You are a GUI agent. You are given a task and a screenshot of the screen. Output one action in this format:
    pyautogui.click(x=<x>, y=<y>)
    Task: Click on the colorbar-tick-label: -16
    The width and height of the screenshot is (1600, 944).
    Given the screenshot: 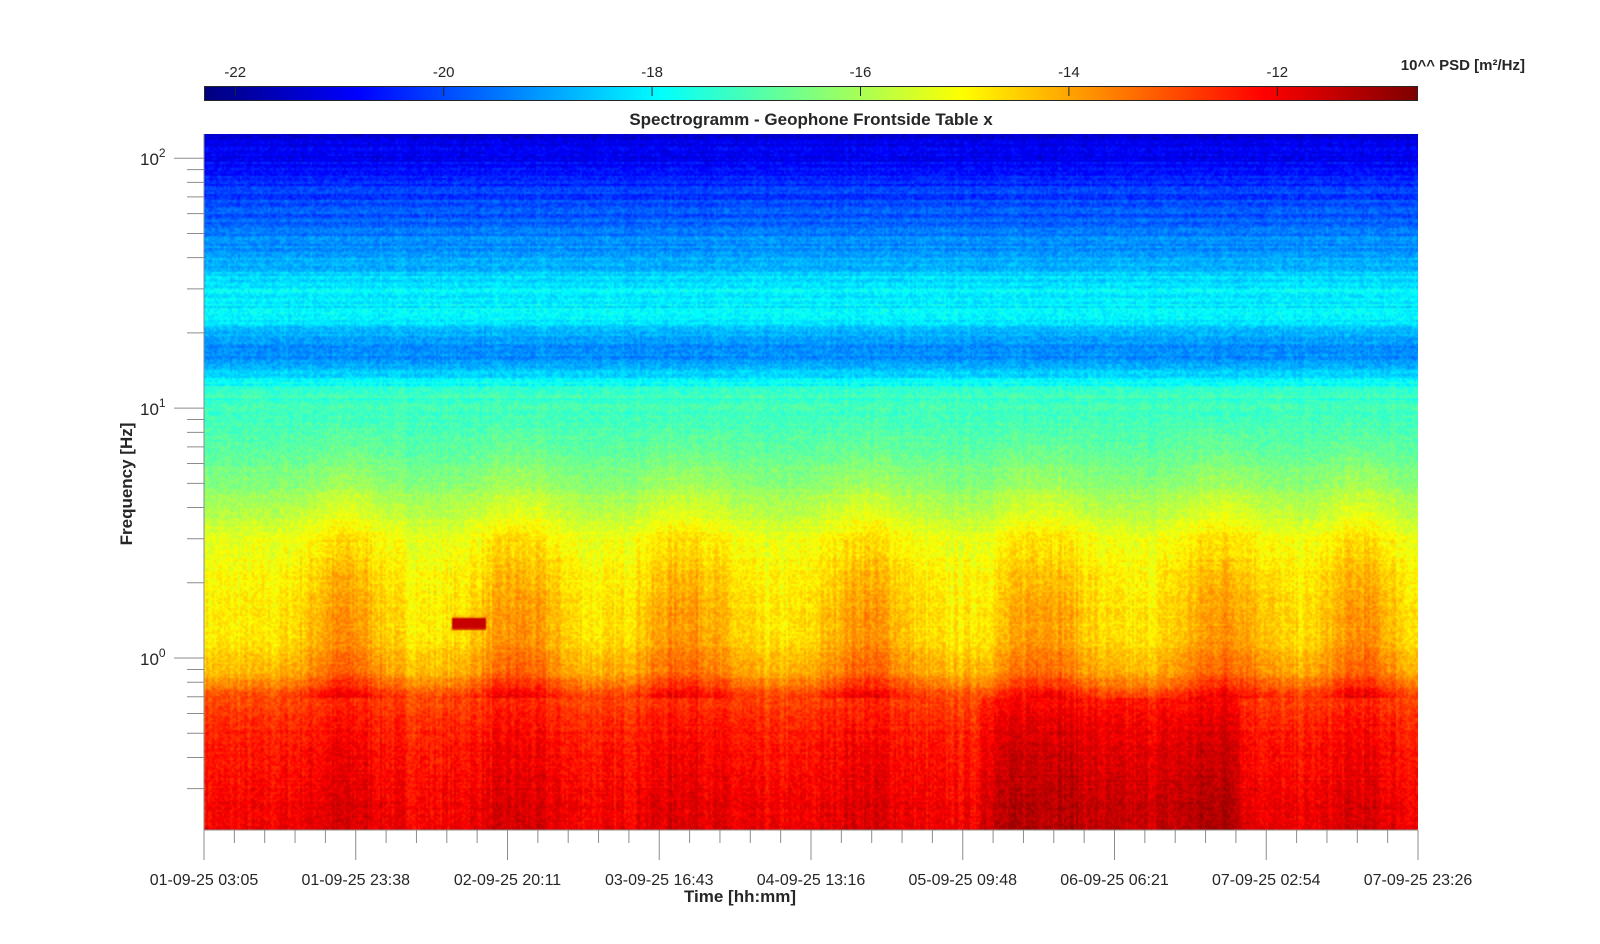 What is the action you would take?
    pyautogui.click(x=861, y=72)
    